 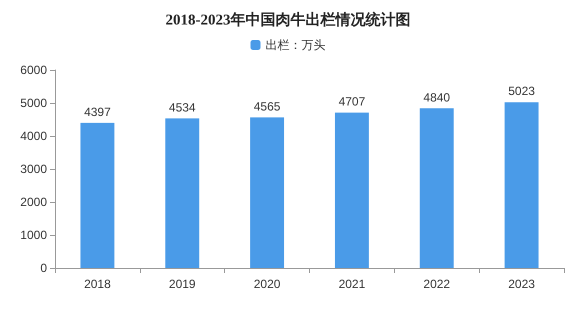 I want to click on data-label: 5023, so click(x=522, y=91).